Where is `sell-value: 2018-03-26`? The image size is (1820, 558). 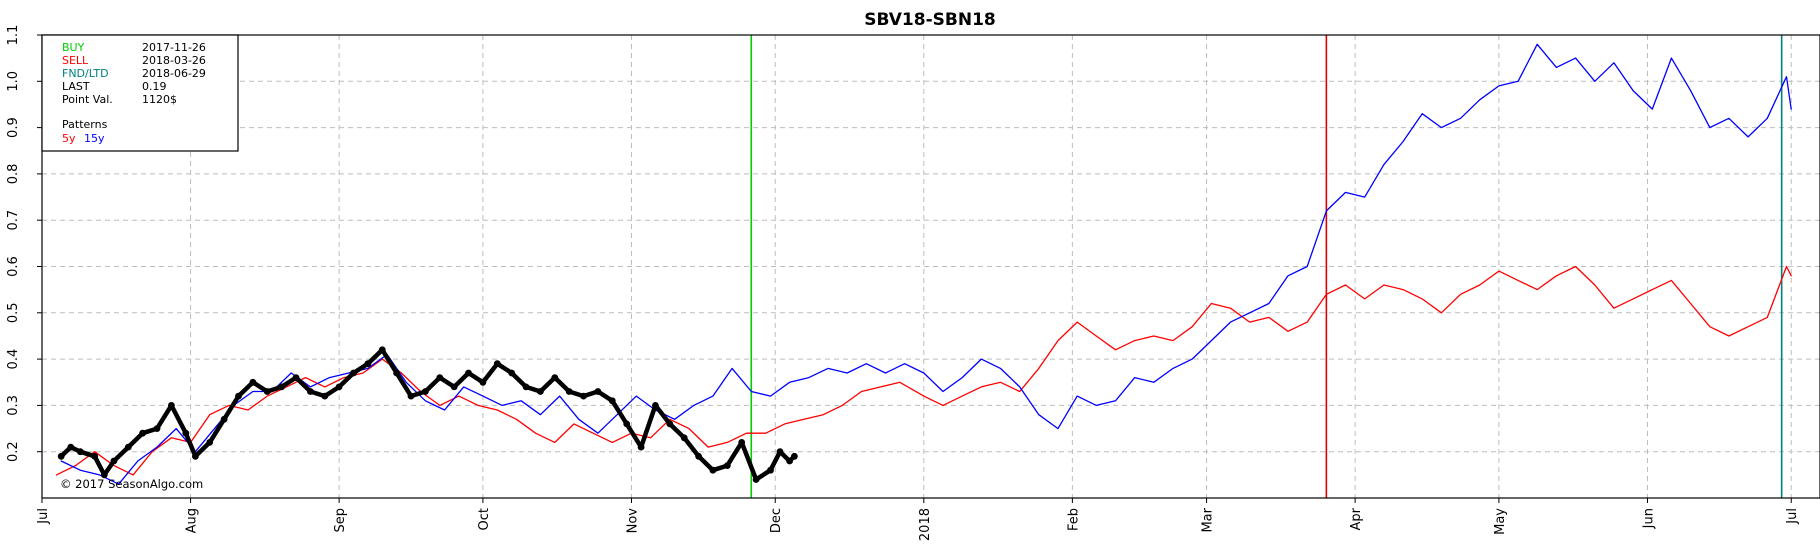
sell-value: 2018-03-26 is located at coordinates (174, 60).